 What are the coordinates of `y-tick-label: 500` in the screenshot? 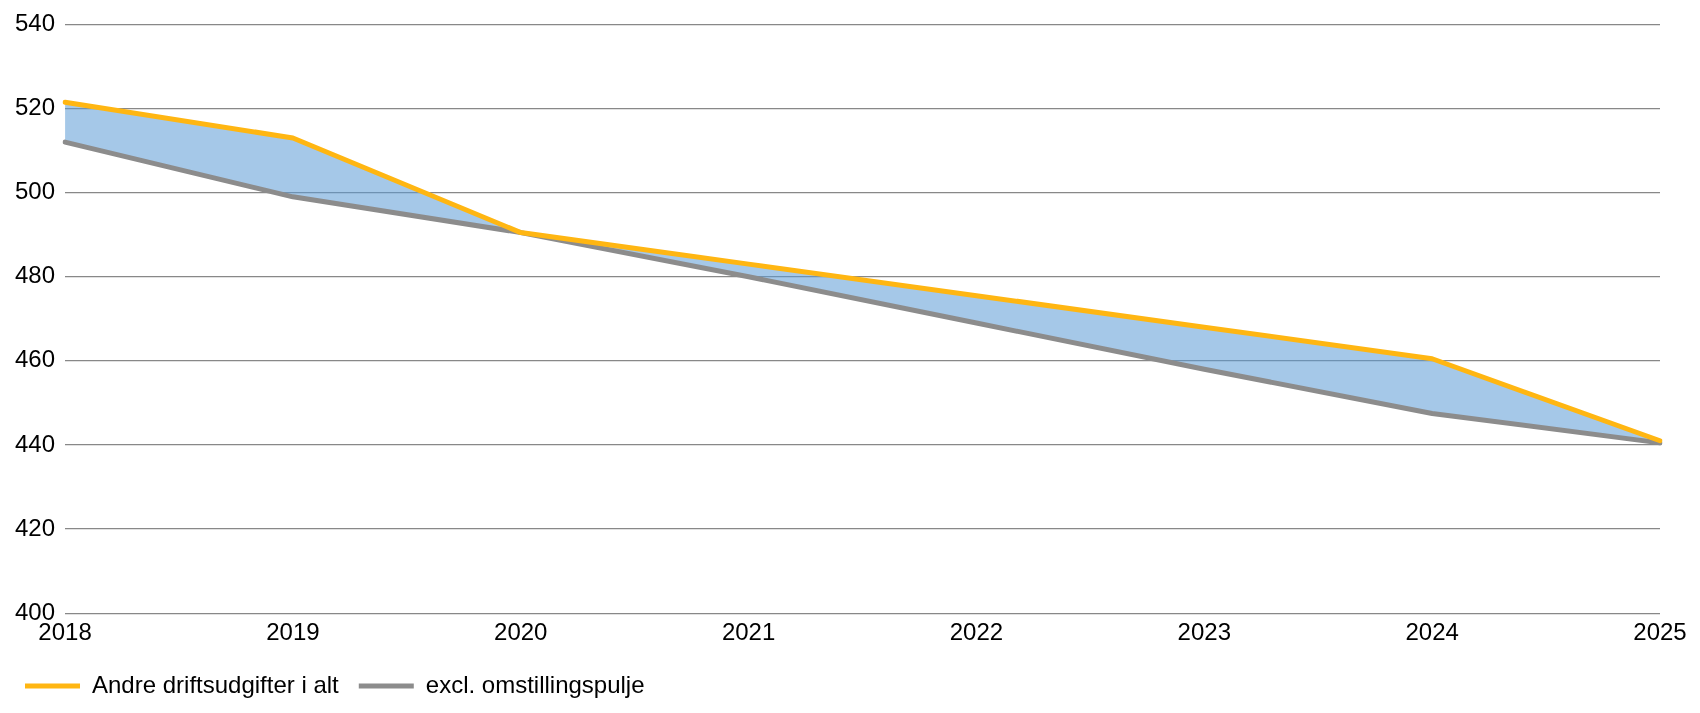 It's located at (35, 191).